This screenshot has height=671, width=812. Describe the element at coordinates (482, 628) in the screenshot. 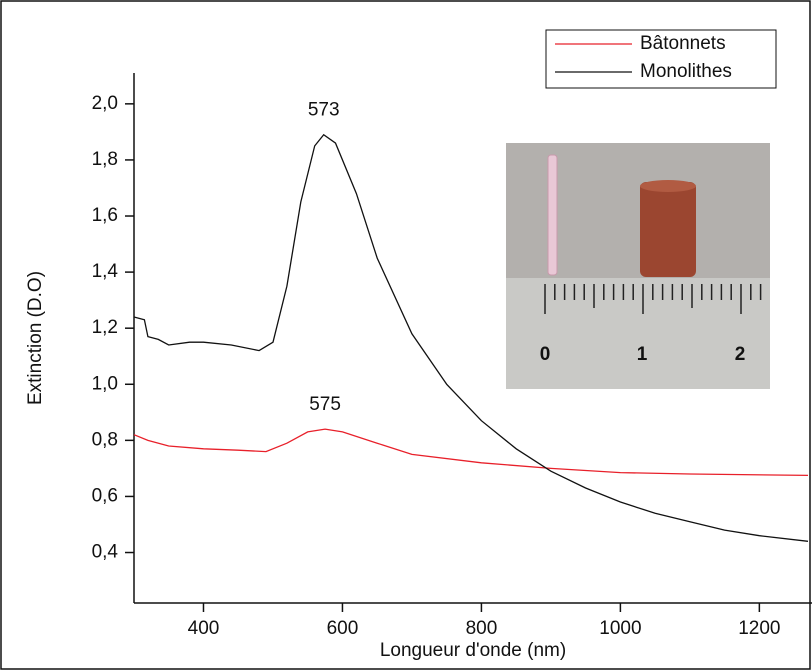

I see `x-tick-label: 800` at that location.